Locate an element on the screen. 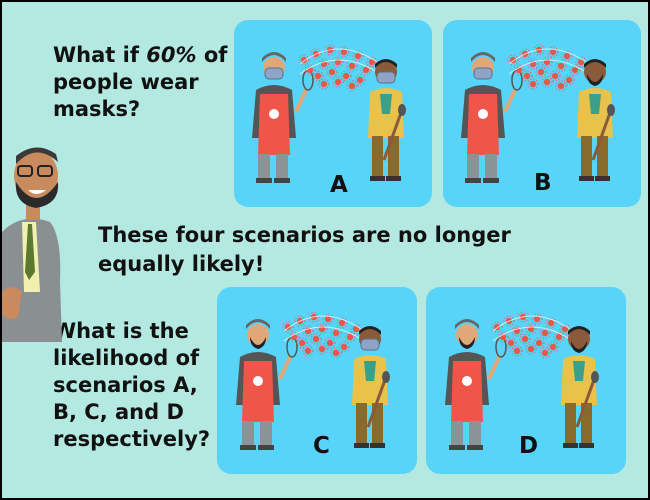 This screenshot has width=650, height=500. scenario-panel-c: C is located at coordinates (317, 380).